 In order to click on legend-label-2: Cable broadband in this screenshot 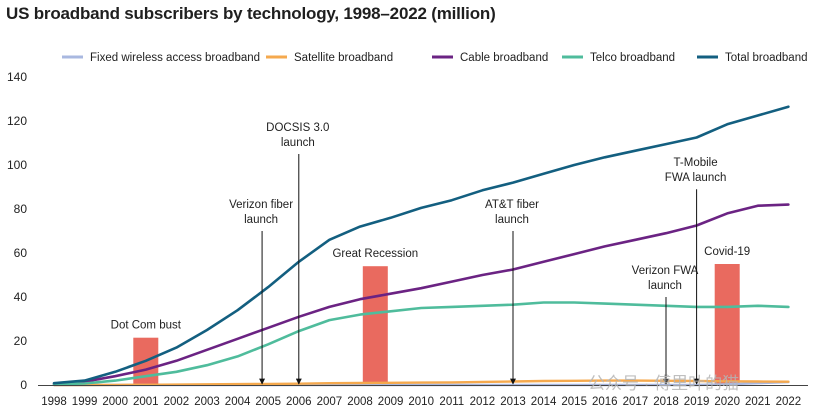, I will do `click(504, 58)`.